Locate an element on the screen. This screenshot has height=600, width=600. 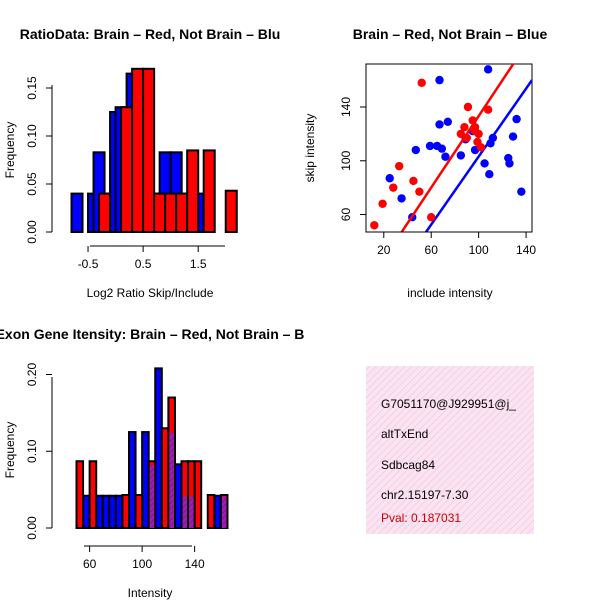
intensity-x-axis-label: Intensity is located at coordinates (150, 593).